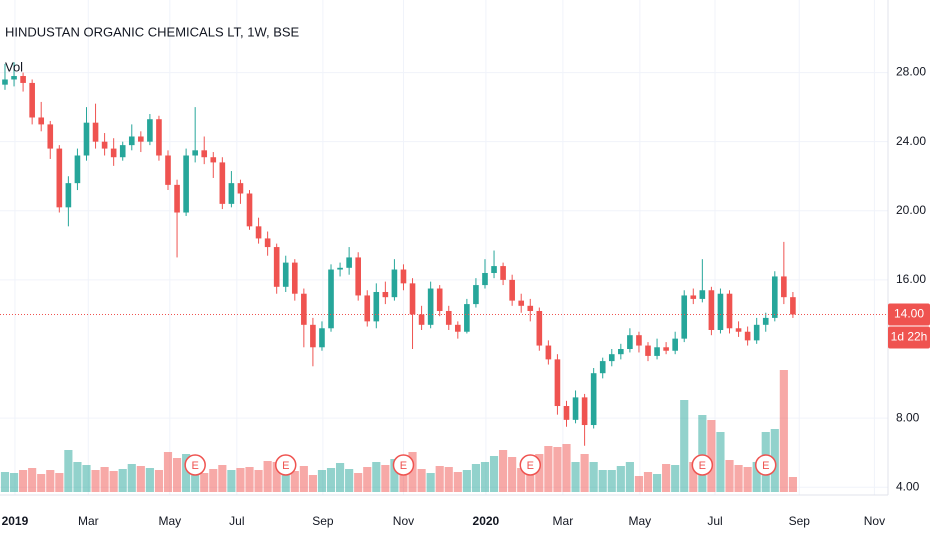 The height and width of the screenshot is (550, 932). Describe the element at coordinates (236, 521) in the screenshot. I see `x-tick-label: Jul` at that location.